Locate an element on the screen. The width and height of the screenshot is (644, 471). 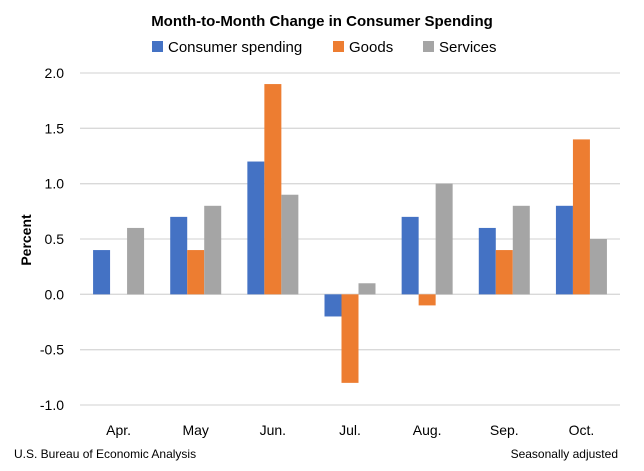
y-ticks: 2.0 1.5 1.0 0.5 0.0 -0.5 -1.0 is located at coordinates (52, 239).